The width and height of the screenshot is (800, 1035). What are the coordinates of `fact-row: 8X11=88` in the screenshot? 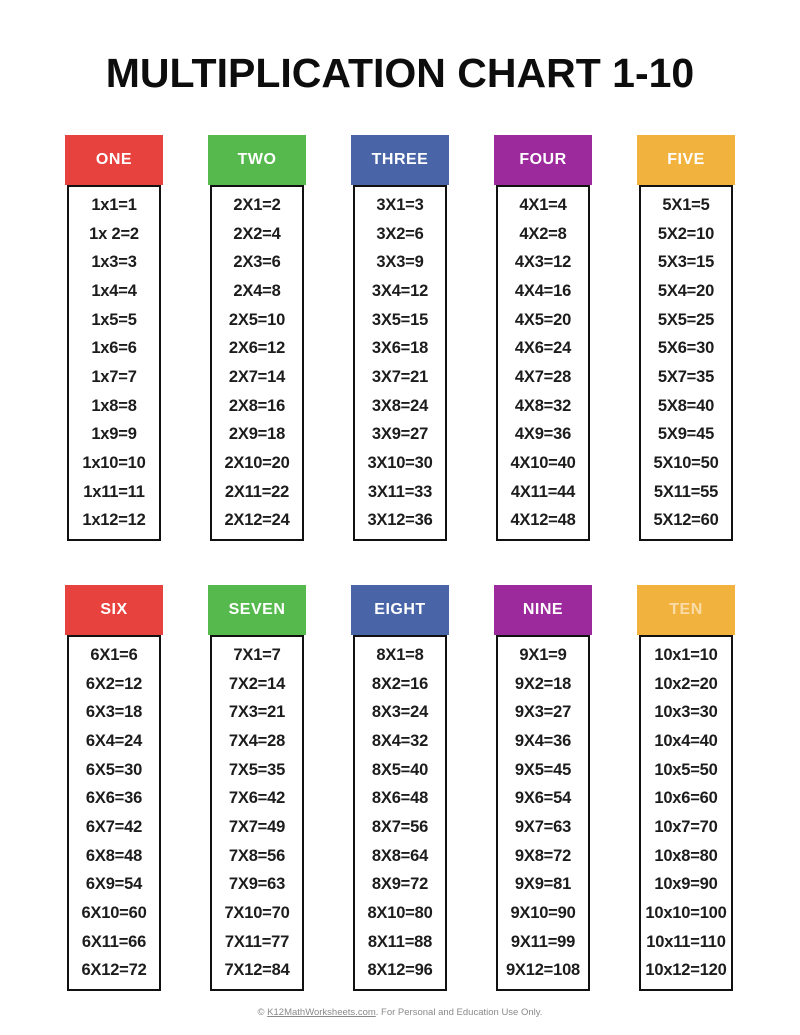 It's located at (400, 941).